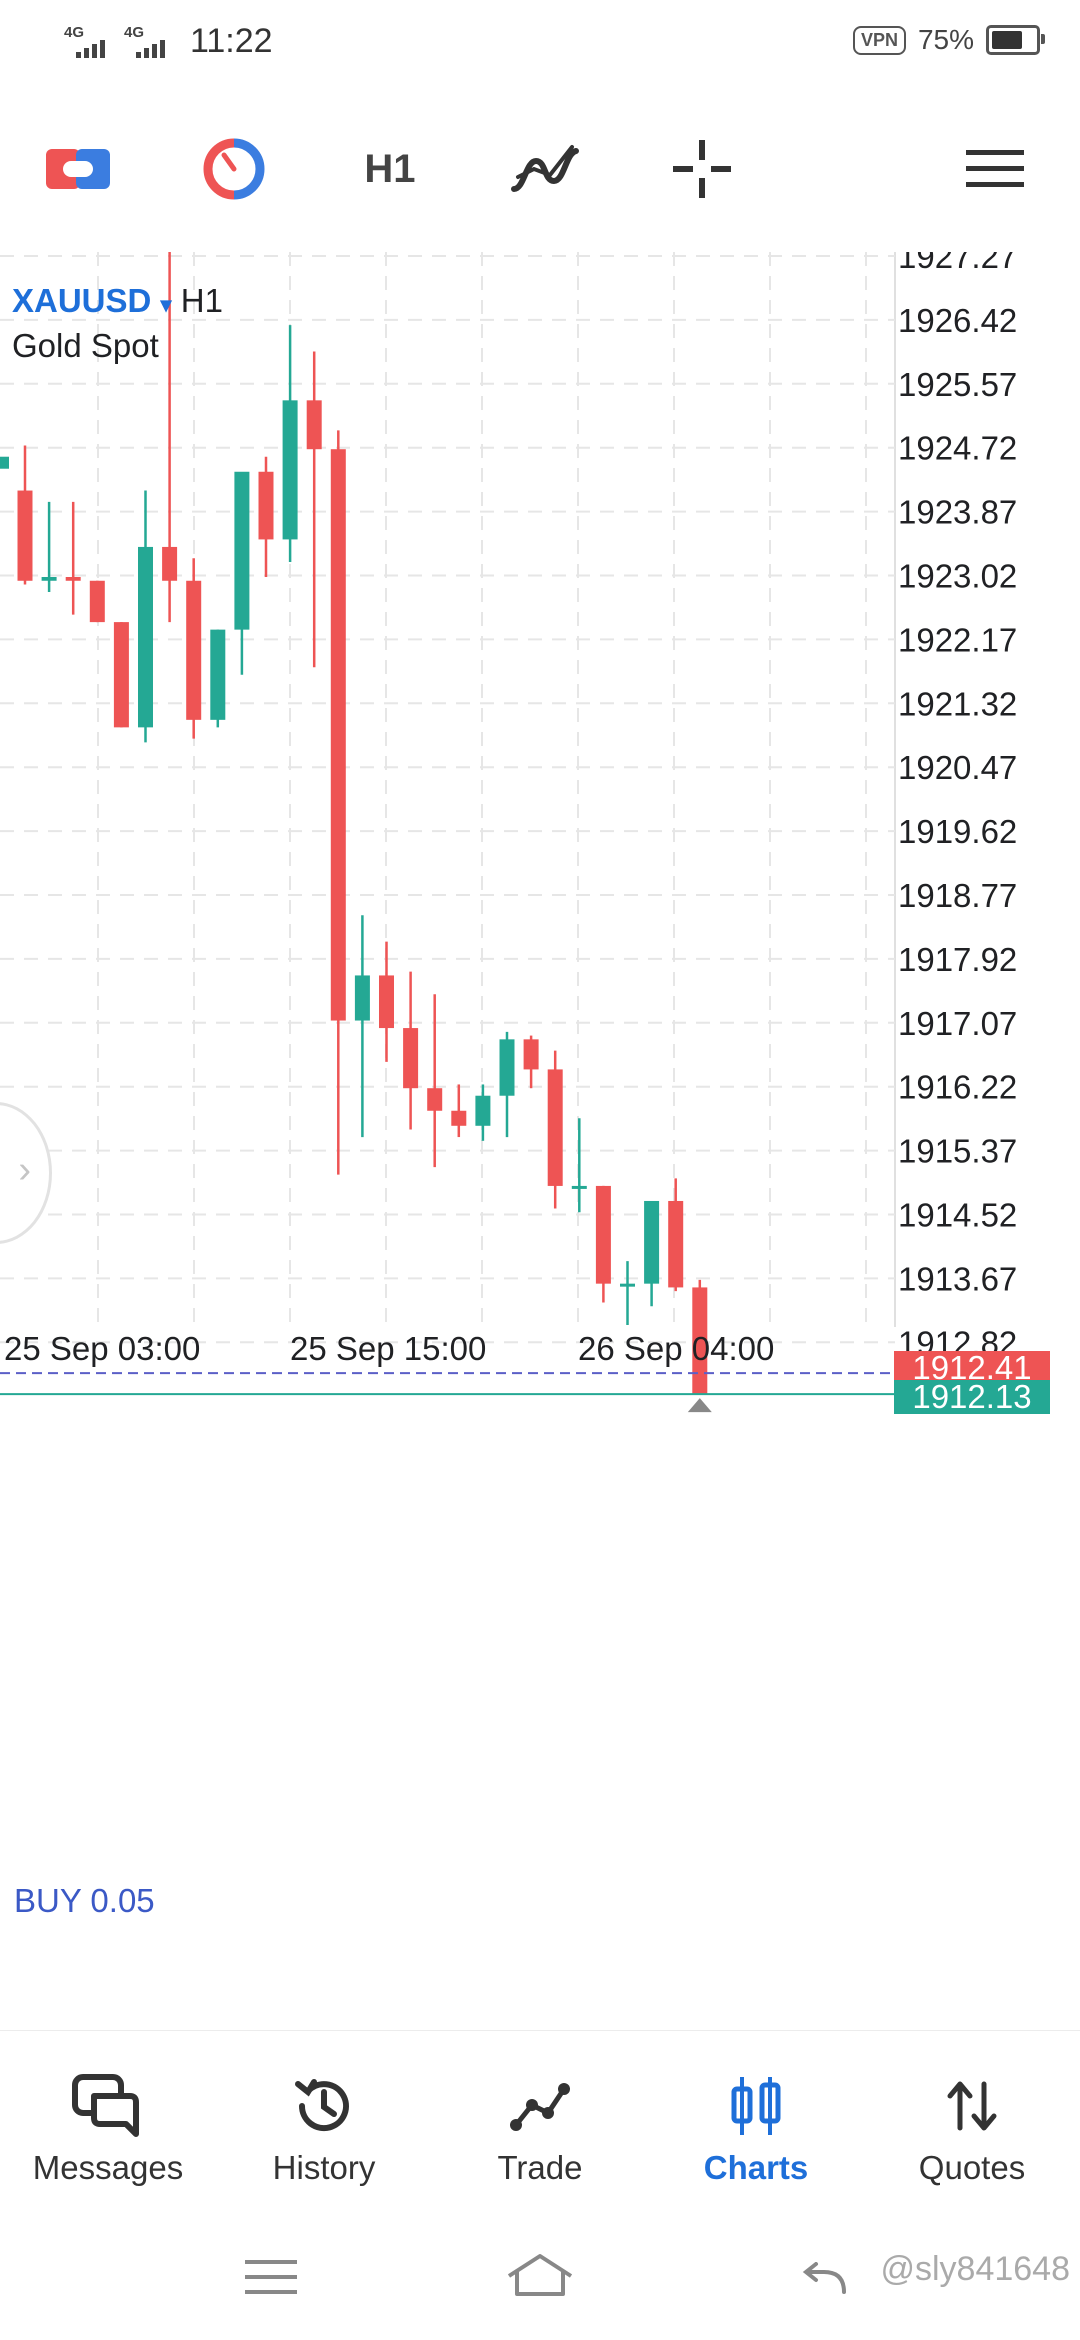 The width and height of the screenshot is (1080, 2340). Describe the element at coordinates (957, 263) in the screenshot. I see `y-tick-label: 1927.27` at that location.